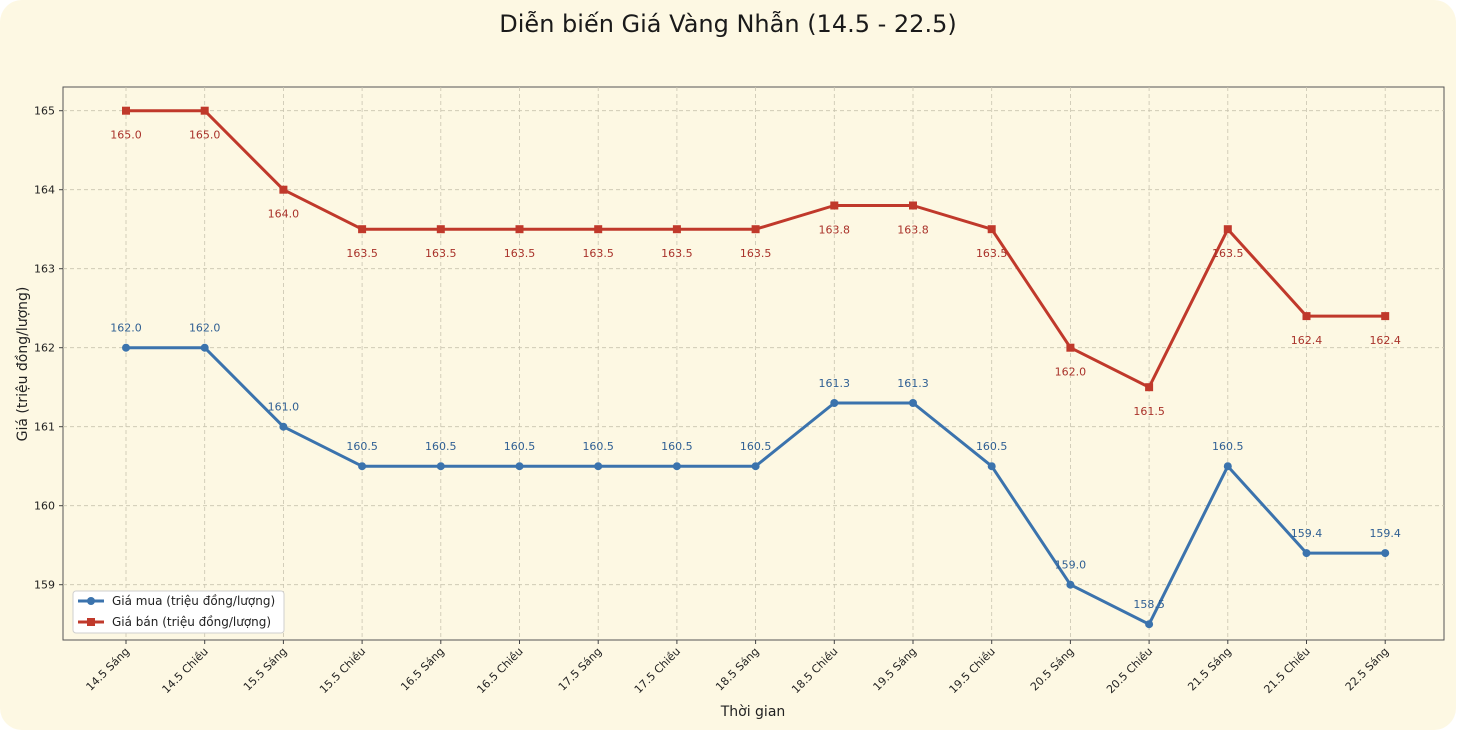 The height and width of the screenshot is (734, 1464). Describe the element at coordinates (44, 506) in the screenshot. I see `y-tick-label: 160` at that location.